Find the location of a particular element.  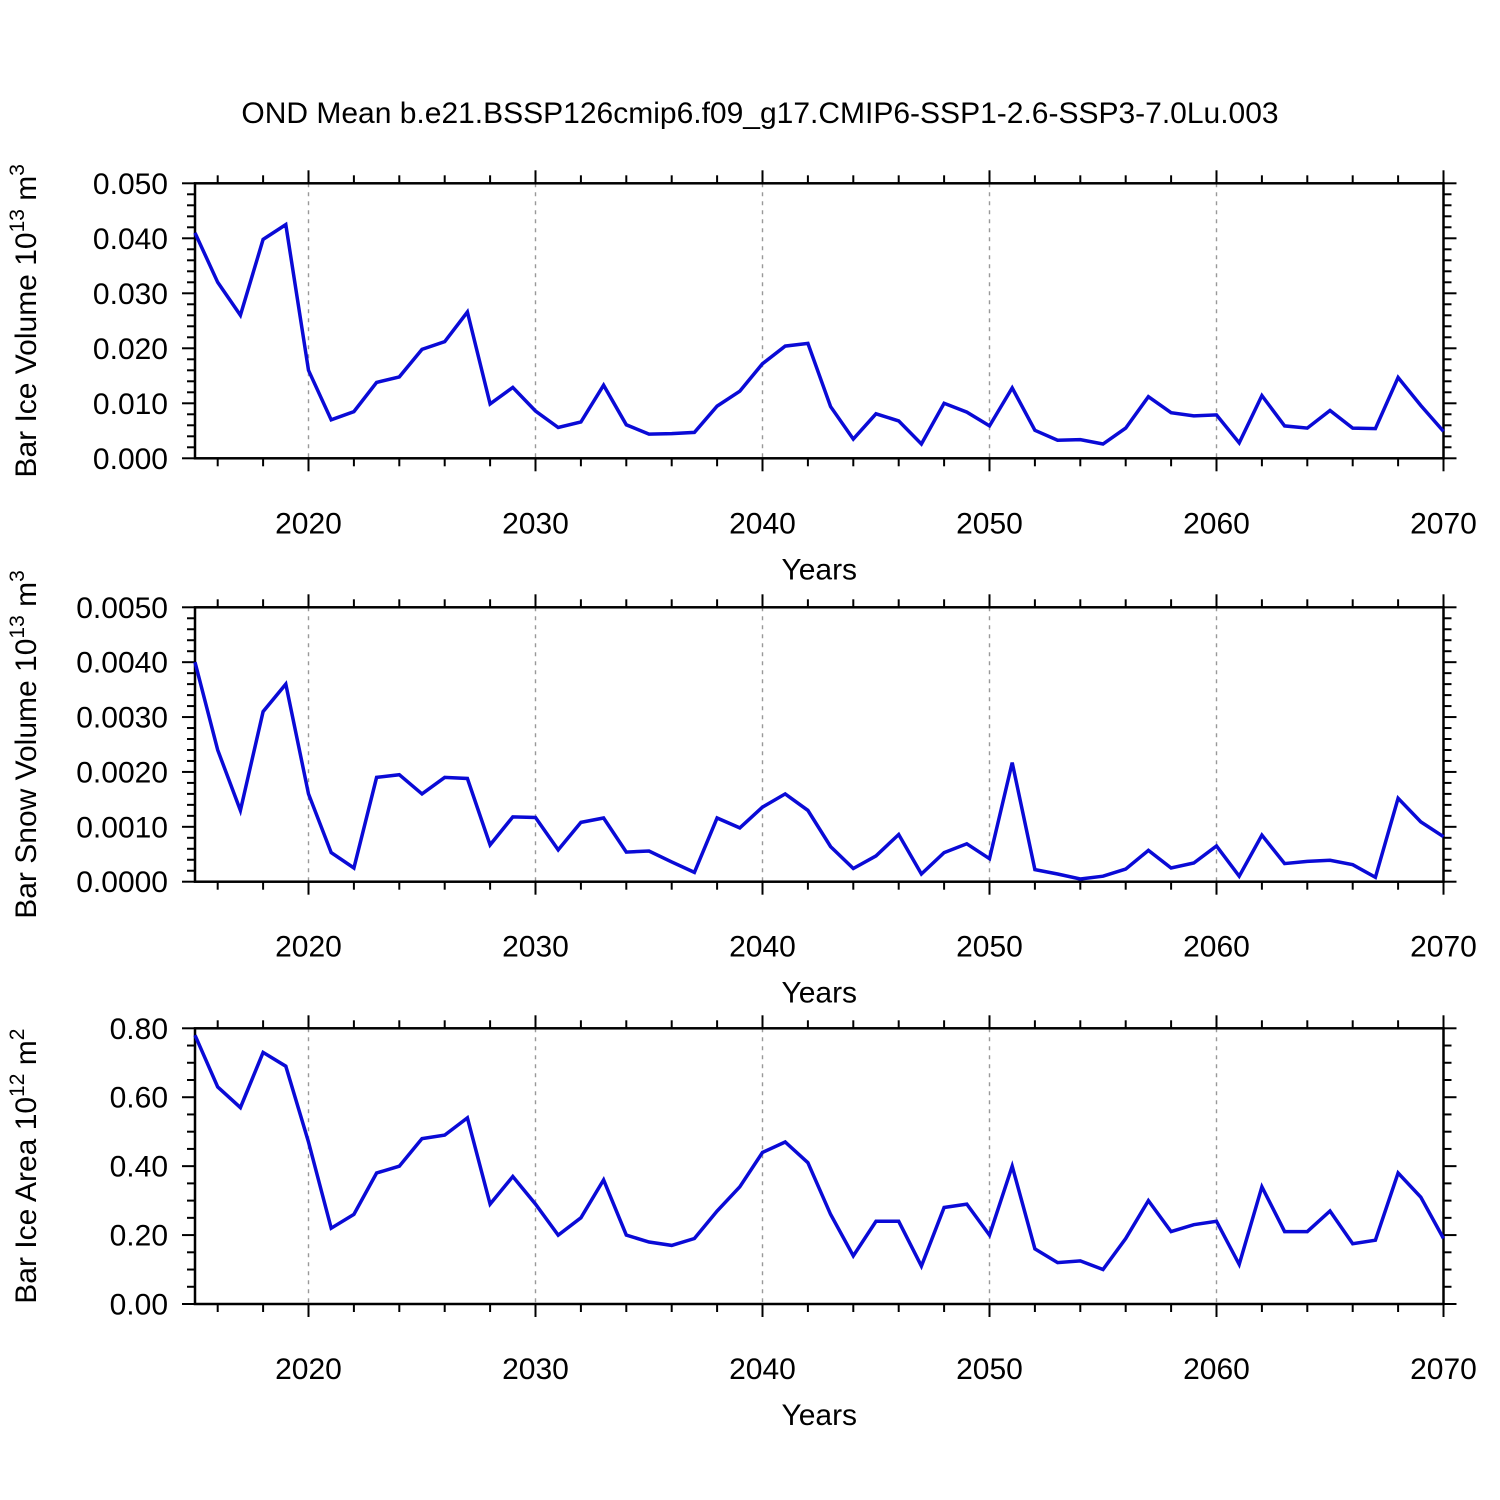

svg-text: 0.040 is located at coordinates (130, 239).